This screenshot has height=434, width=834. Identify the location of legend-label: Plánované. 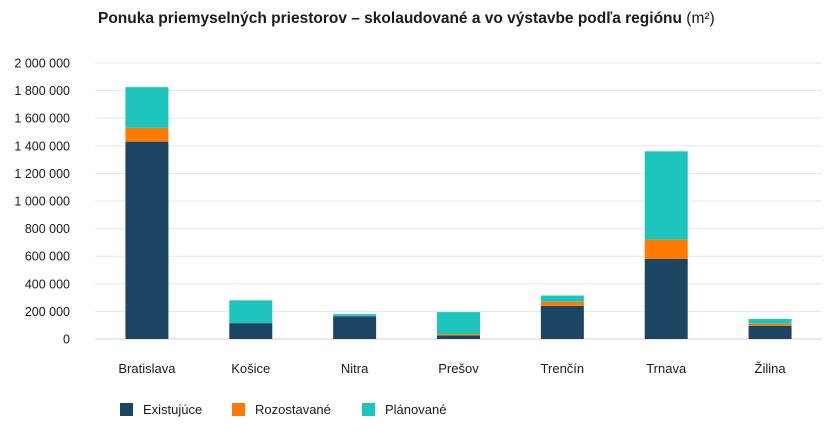
(416, 409).